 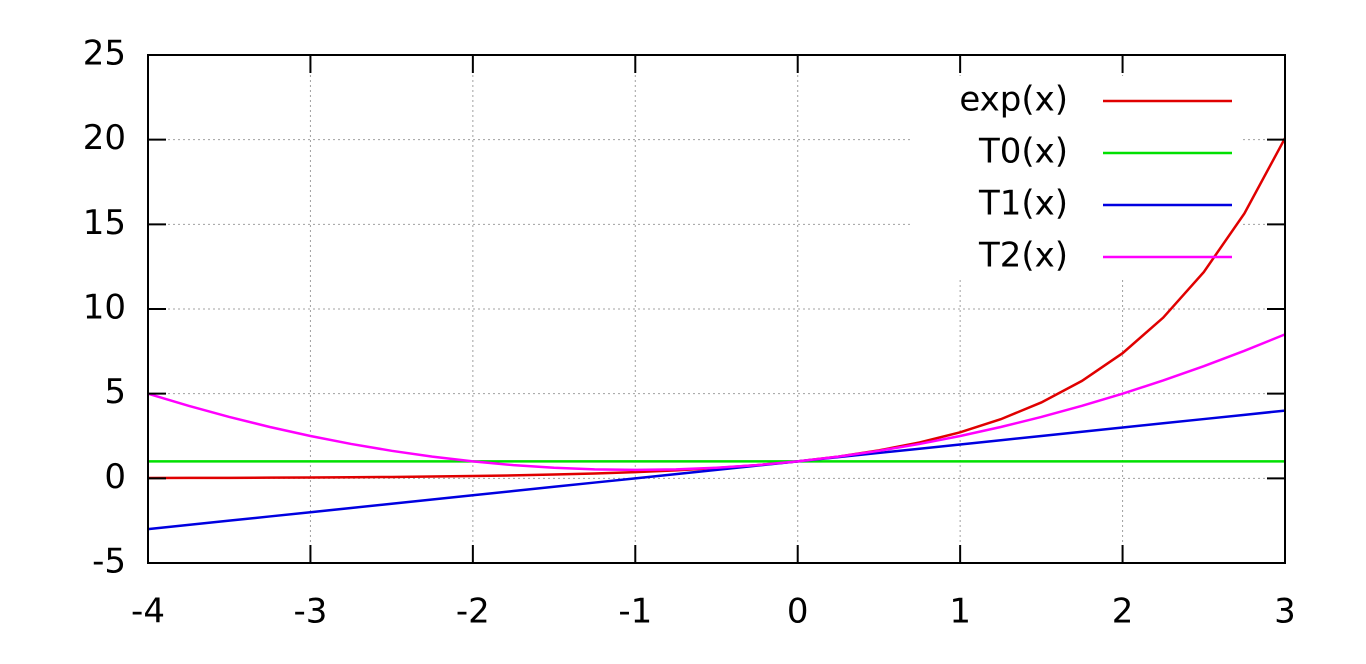 What do you see at coordinates (798, 612) in the screenshot?
I see `x-tick-label: 0` at bounding box center [798, 612].